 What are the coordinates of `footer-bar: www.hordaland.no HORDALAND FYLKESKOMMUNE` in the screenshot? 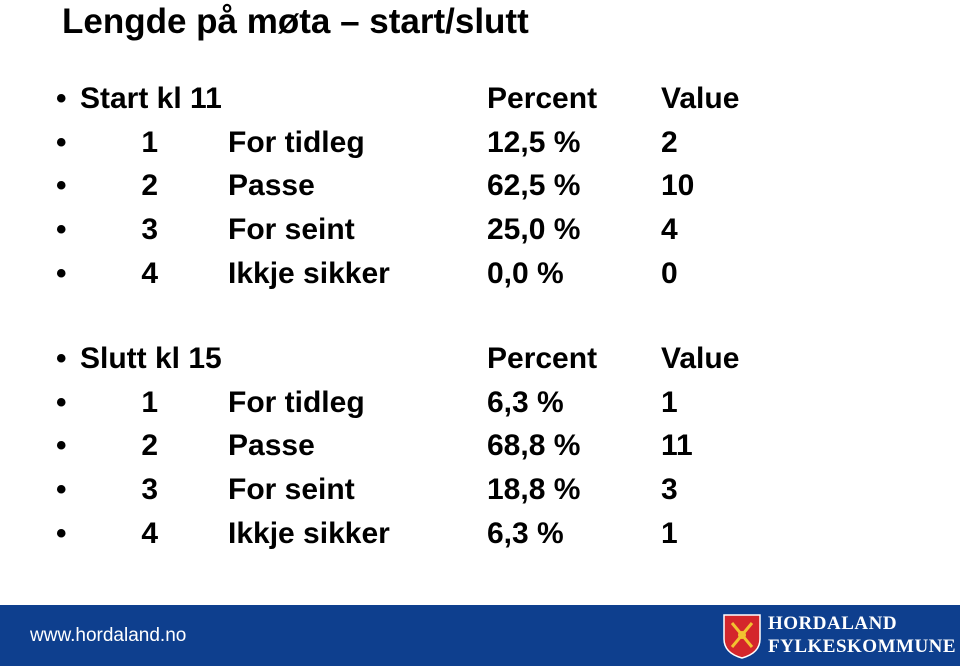 It's located at (480, 635).